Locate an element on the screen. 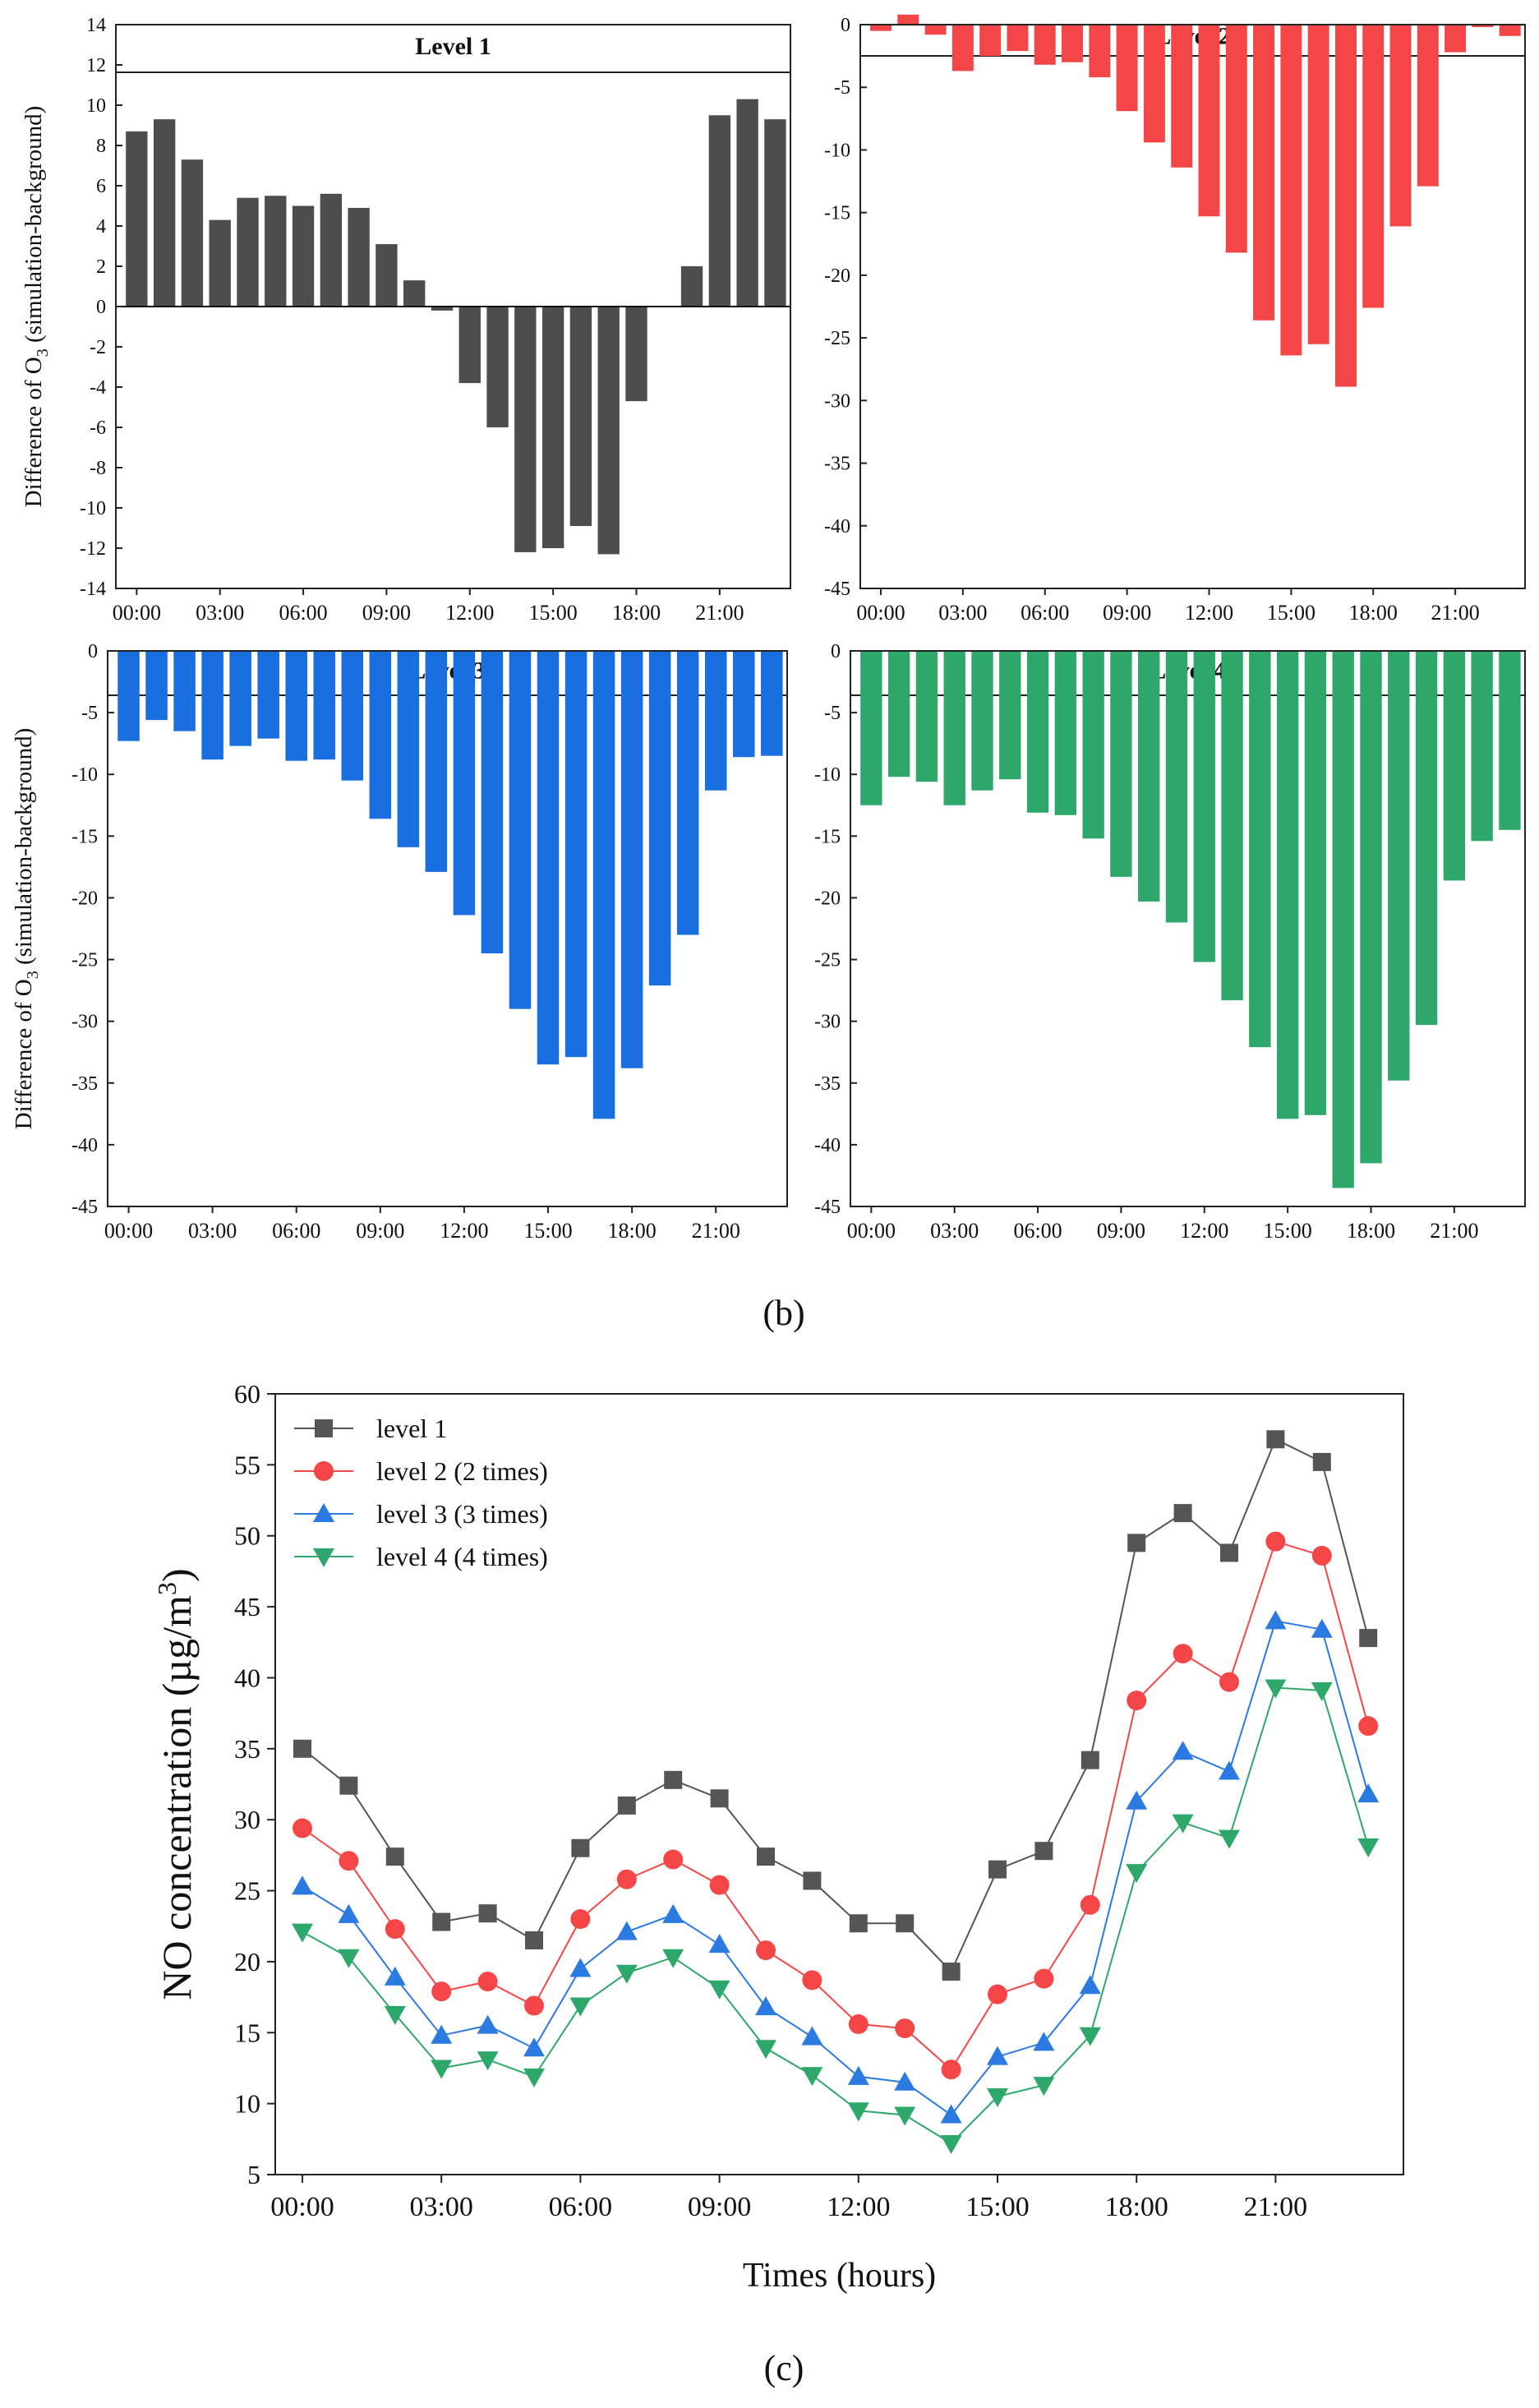 Image resolution: width=1539 pixels, height=2408 pixels. legend-label: level 3 (3 times) is located at coordinates (462, 1514).